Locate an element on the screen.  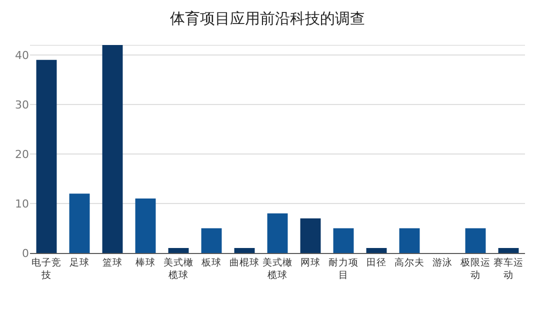
x-tick-label: 游泳 is located at coordinates (442, 262).